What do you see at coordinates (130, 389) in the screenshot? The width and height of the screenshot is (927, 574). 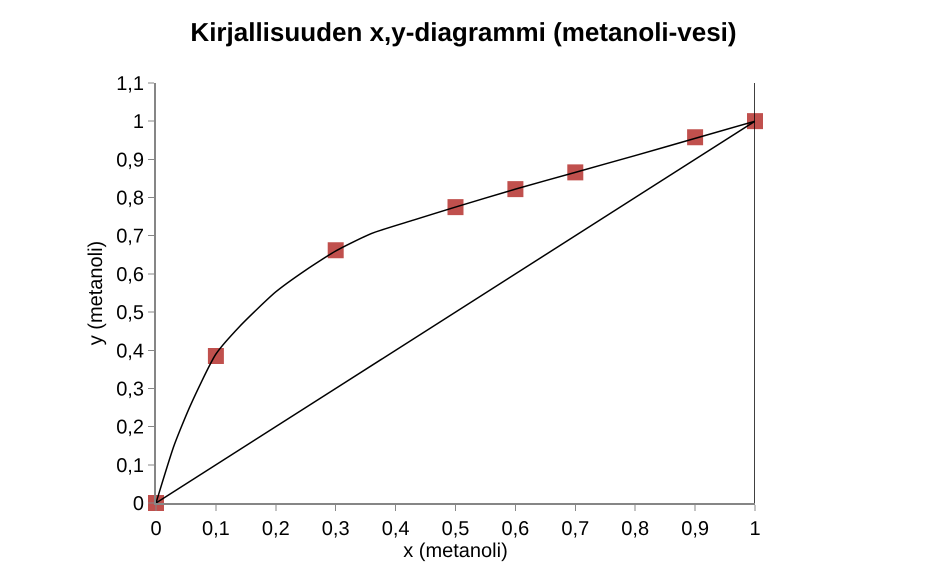 I see `y-tick-label: 0,3` at bounding box center [130, 389].